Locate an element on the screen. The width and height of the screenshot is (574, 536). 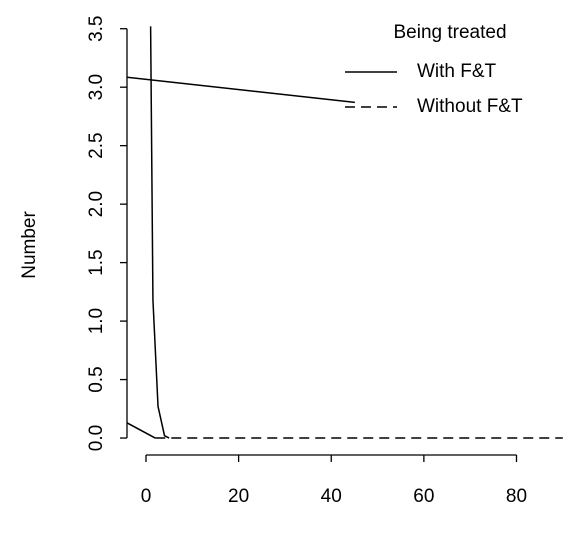
y-tick-label: 1.5 is located at coordinates (96, 262).